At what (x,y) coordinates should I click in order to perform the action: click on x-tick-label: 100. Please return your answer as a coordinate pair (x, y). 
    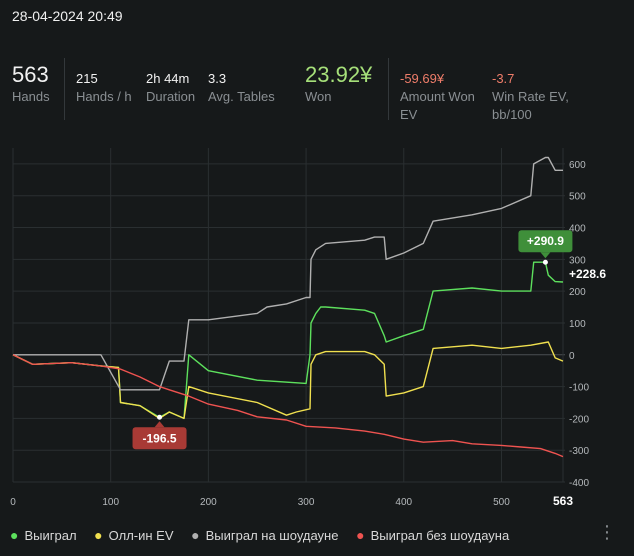
    Looking at the image, I should click on (110, 502).